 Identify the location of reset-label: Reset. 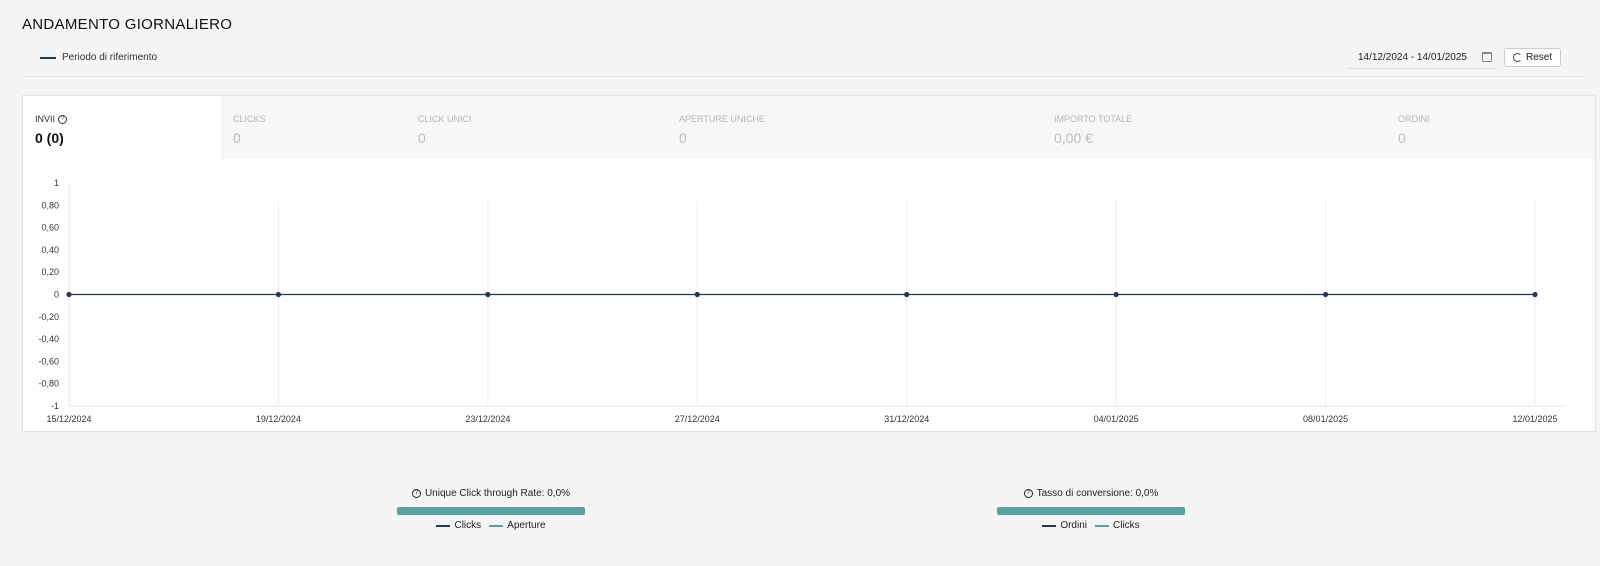
(1539, 57).